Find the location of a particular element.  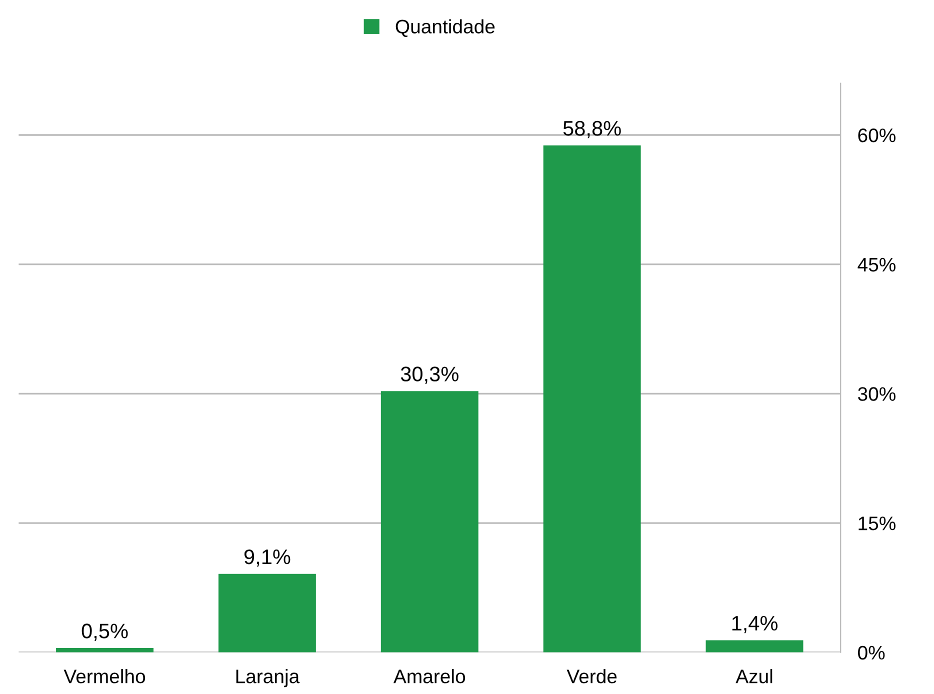

y-tick-label: 30% is located at coordinates (877, 394).